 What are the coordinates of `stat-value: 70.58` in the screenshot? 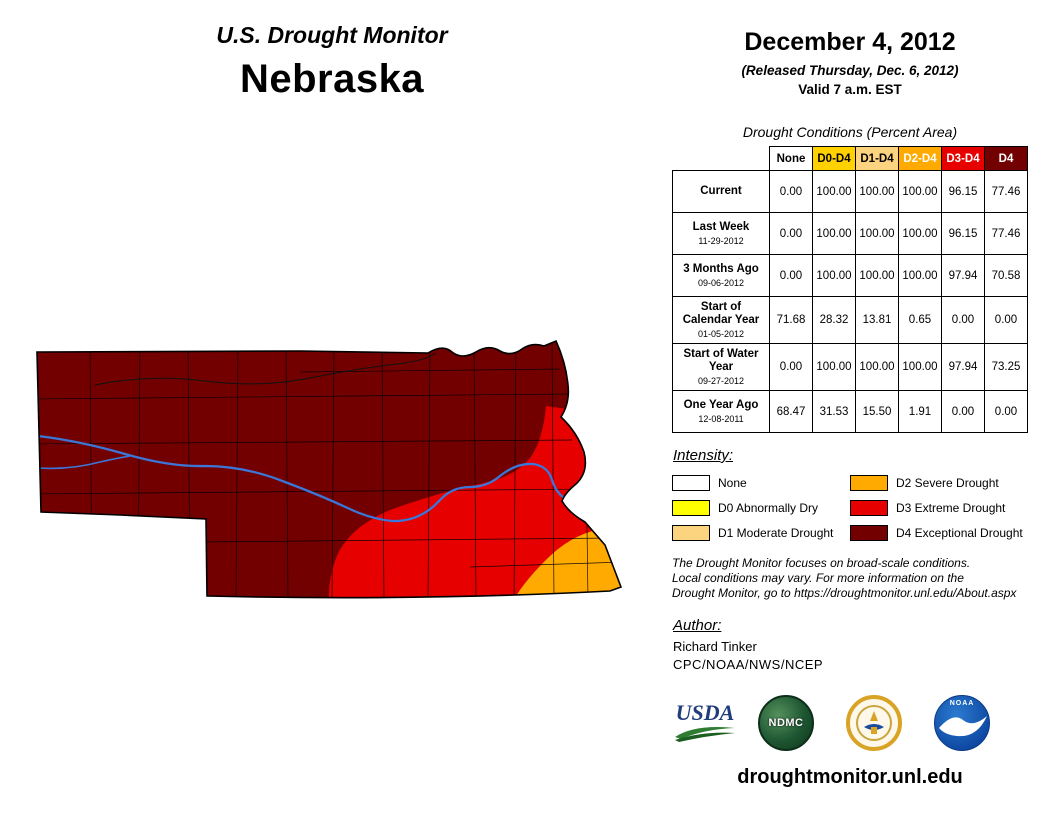 It's located at (1006, 275).